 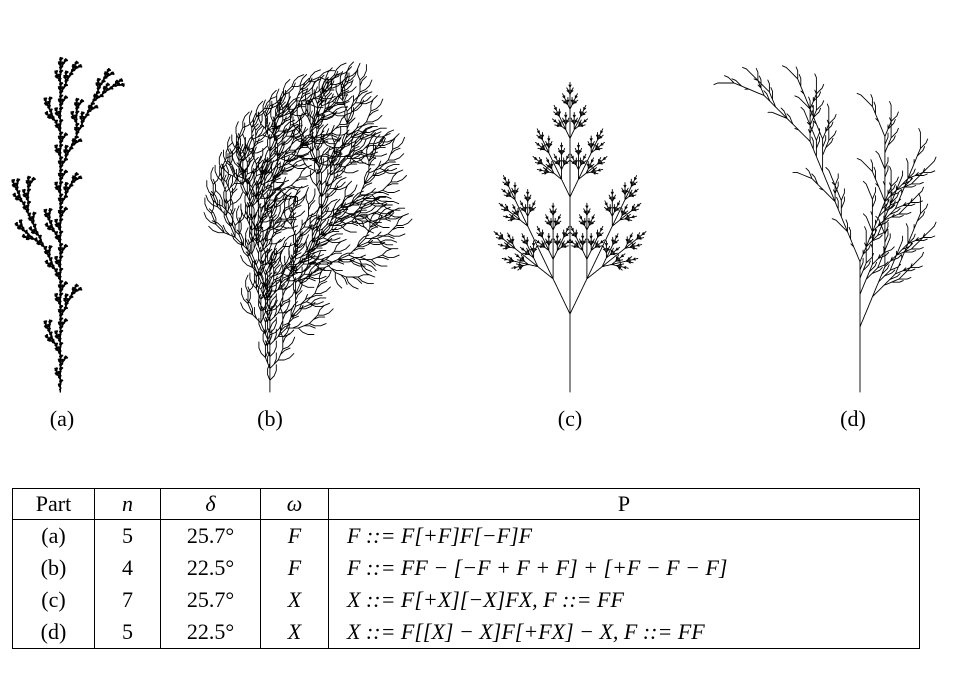 What do you see at coordinates (127, 600) in the screenshot?
I see `cell-n: 7` at bounding box center [127, 600].